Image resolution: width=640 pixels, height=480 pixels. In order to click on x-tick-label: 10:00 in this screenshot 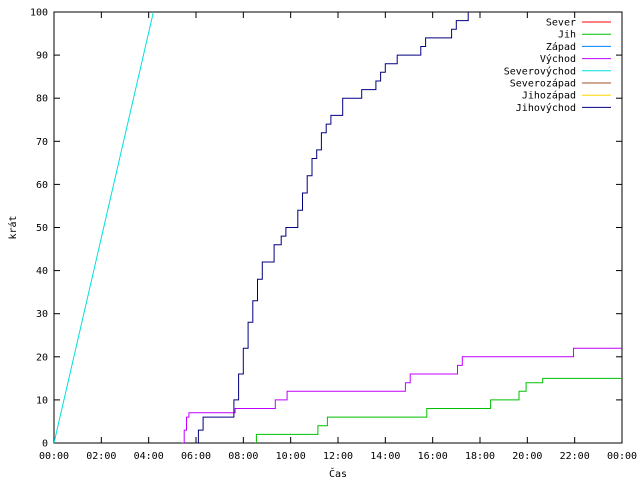, I will do `click(291, 456)`.